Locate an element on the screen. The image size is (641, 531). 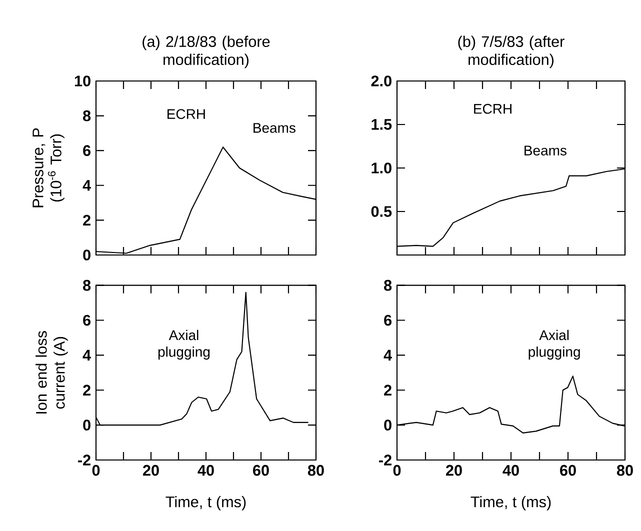
y-tick-label: 1.0 is located at coordinates (382, 168).